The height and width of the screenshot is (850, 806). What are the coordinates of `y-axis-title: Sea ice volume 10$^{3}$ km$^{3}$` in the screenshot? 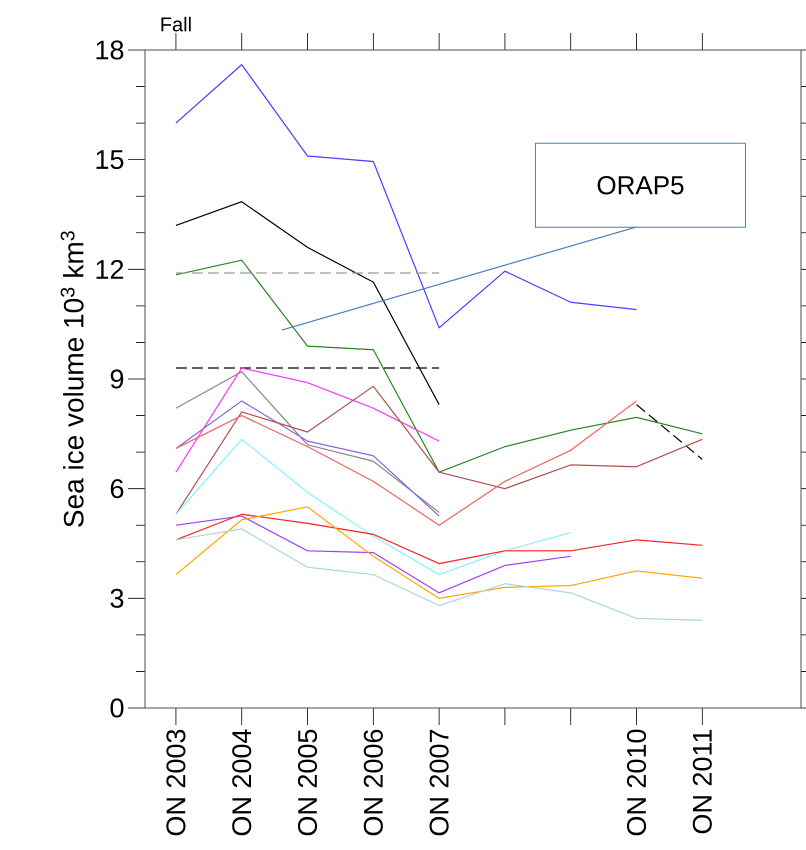 It's located at (72, 379).